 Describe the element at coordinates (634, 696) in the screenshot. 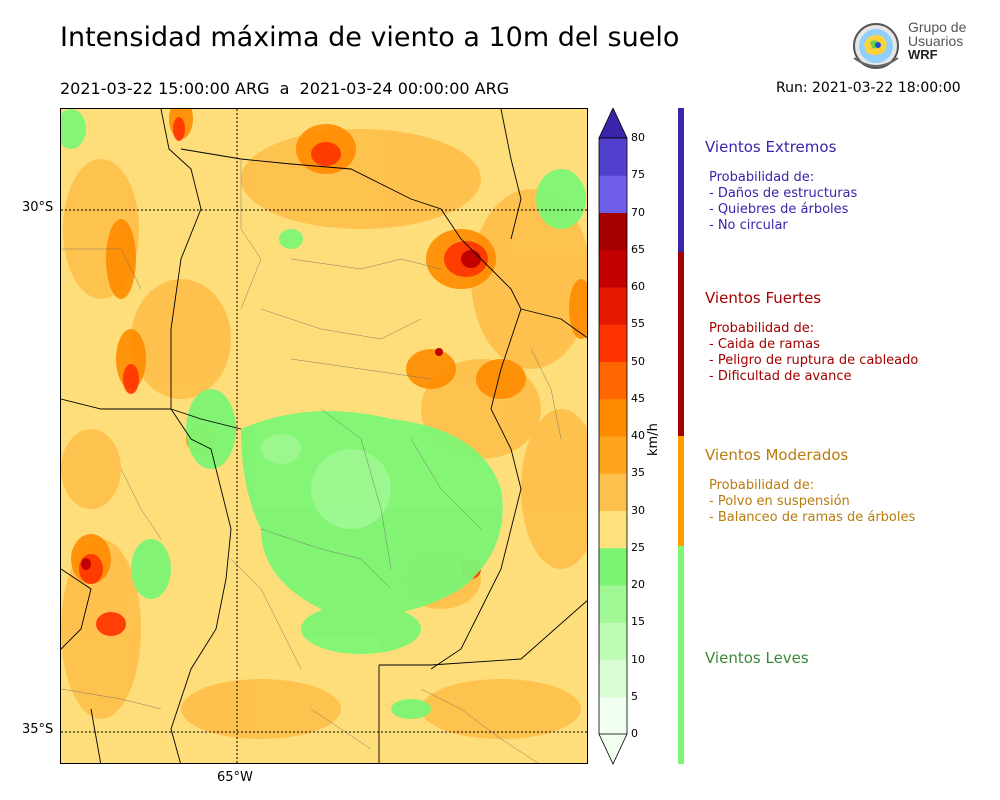

I see `colorbar-tick-label: 5` at that location.